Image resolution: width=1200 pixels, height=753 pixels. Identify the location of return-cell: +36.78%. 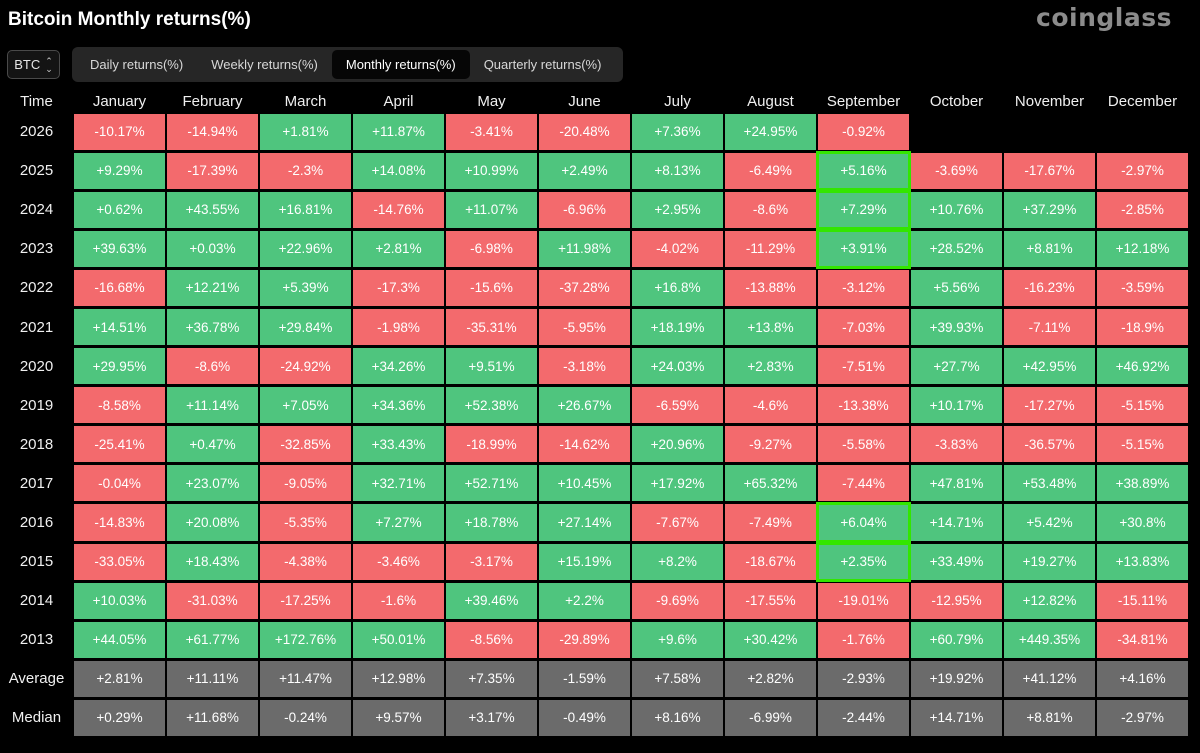
(212, 327).